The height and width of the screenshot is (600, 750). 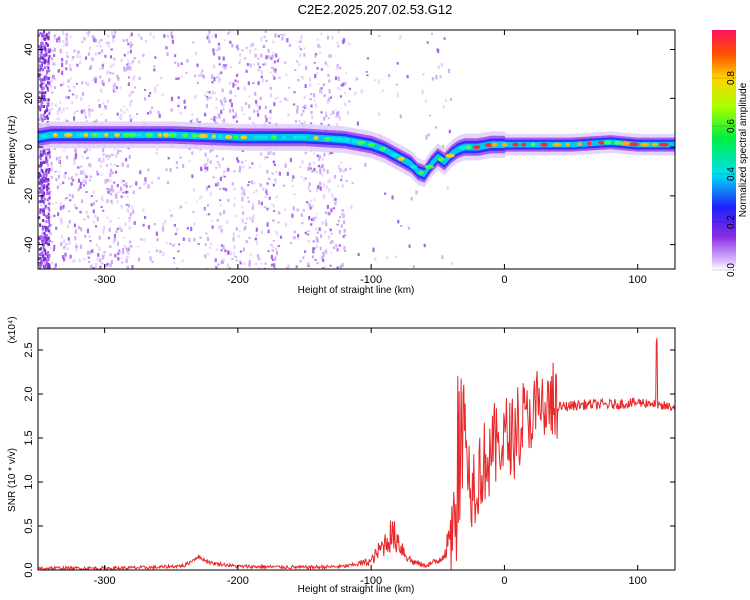 I want to click on spectrogram-y-tick-label: -40, so click(x=29, y=245).